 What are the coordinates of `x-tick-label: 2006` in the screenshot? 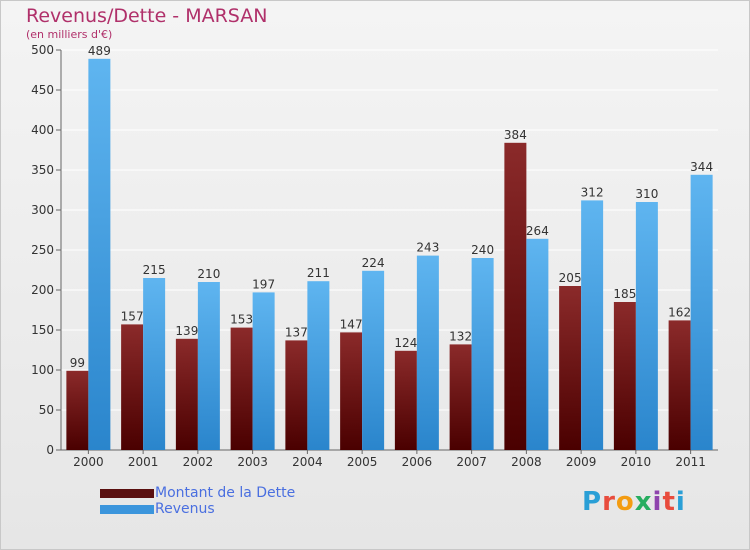 It's located at (417, 462).